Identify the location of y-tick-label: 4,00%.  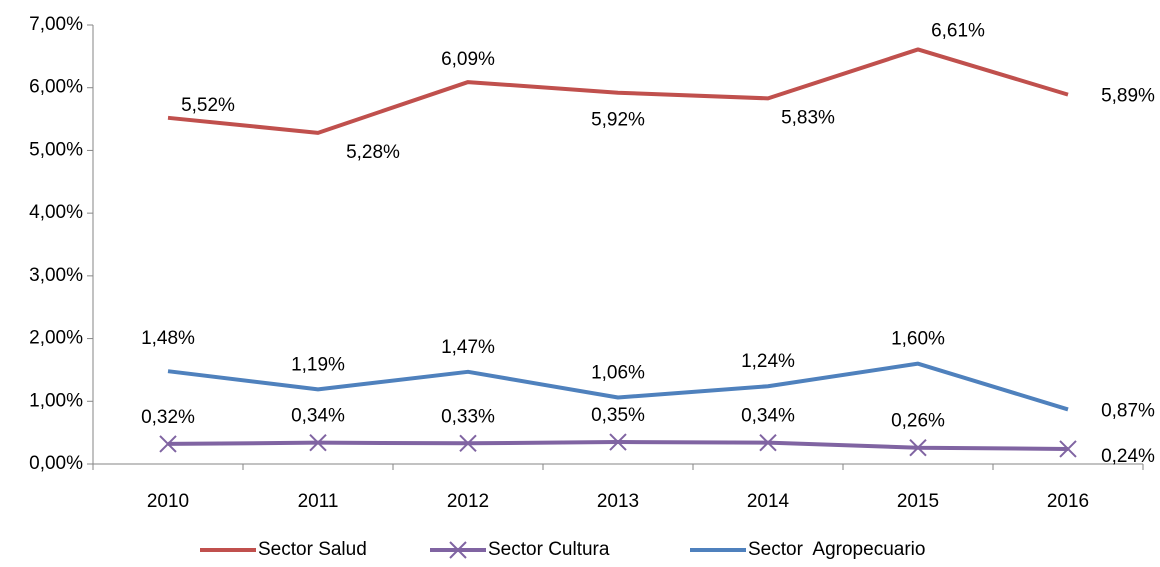
(56, 212).